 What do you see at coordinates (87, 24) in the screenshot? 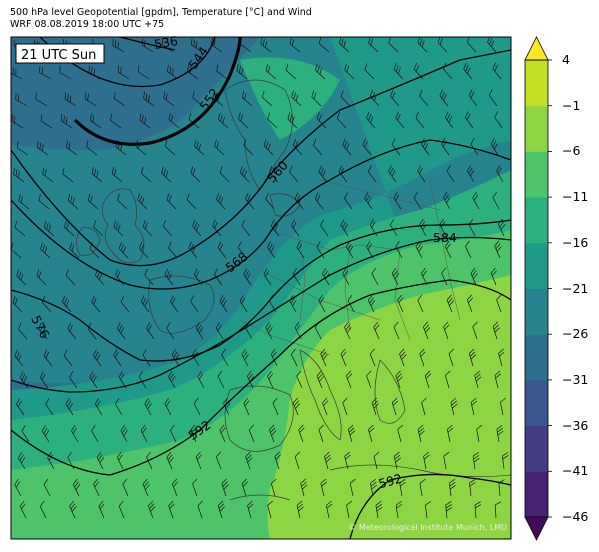
I see `map-subtitle: WRF 08.08.2019 18:00 UTC +75` at bounding box center [87, 24].